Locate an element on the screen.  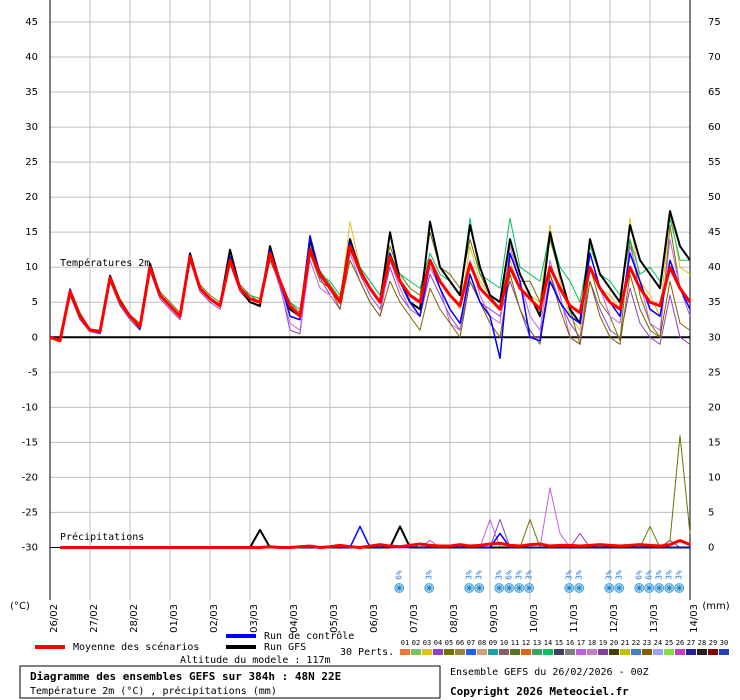
y-tick-label: 35 is located at coordinates (31, 92).